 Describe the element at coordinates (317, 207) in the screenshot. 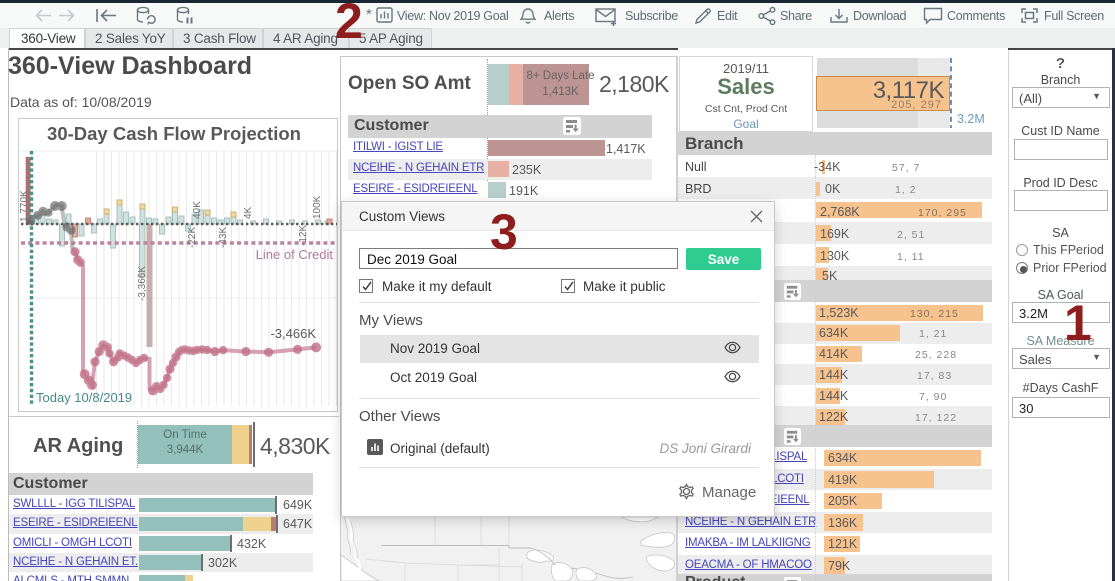

I see `svg-text: 100K` at that location.